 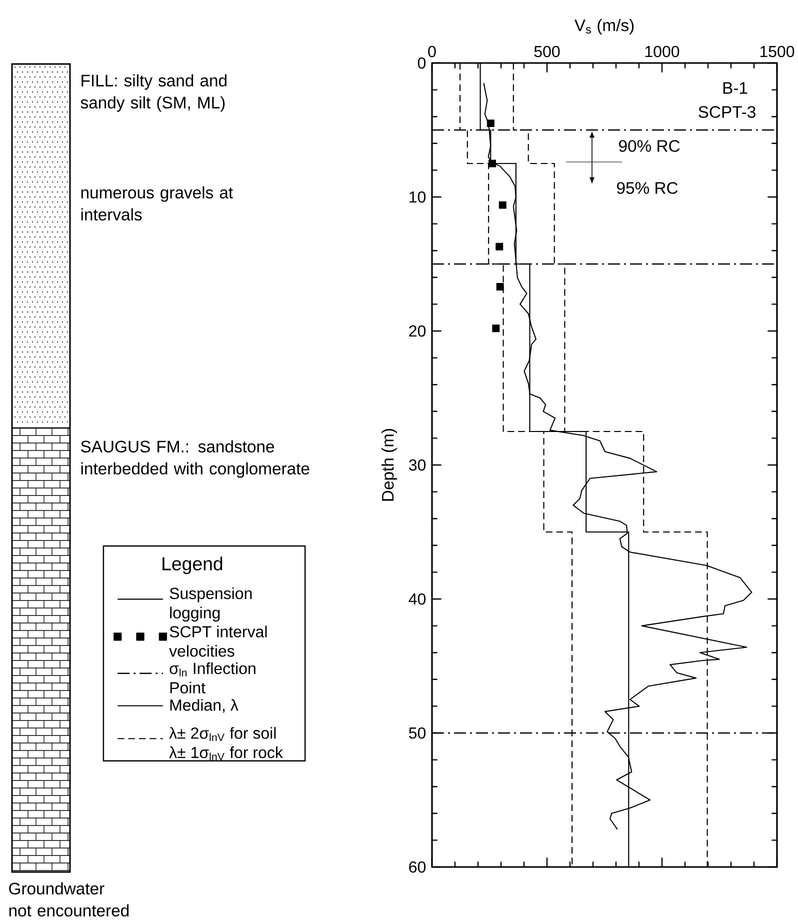 I want to click on x-tick-label: 1500, so click(x=777, y=52).